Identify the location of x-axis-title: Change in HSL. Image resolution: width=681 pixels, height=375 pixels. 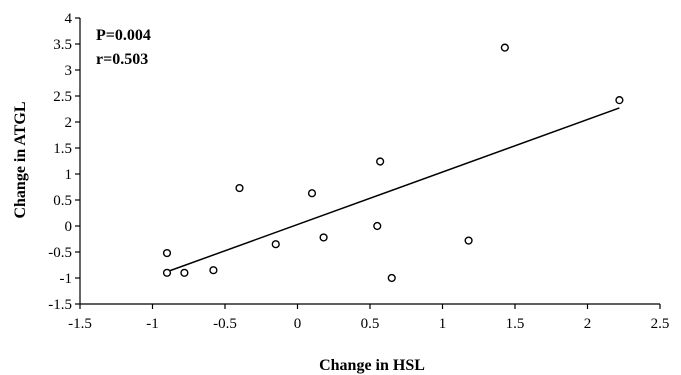
(372, 365).